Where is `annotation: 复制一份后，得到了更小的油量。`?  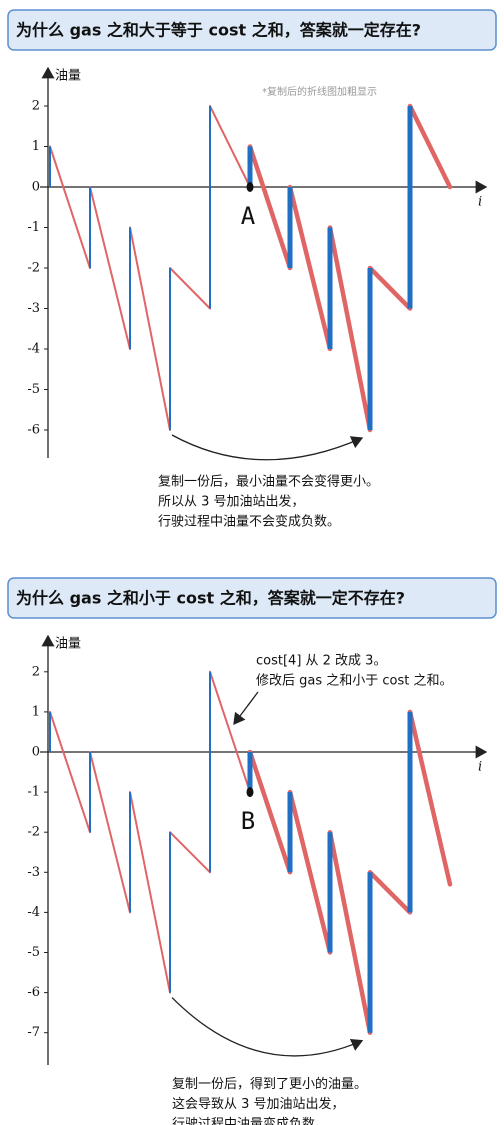
annotation: 复制一份后，得到了更小的油量。 is located at coordinates (269, 1084).